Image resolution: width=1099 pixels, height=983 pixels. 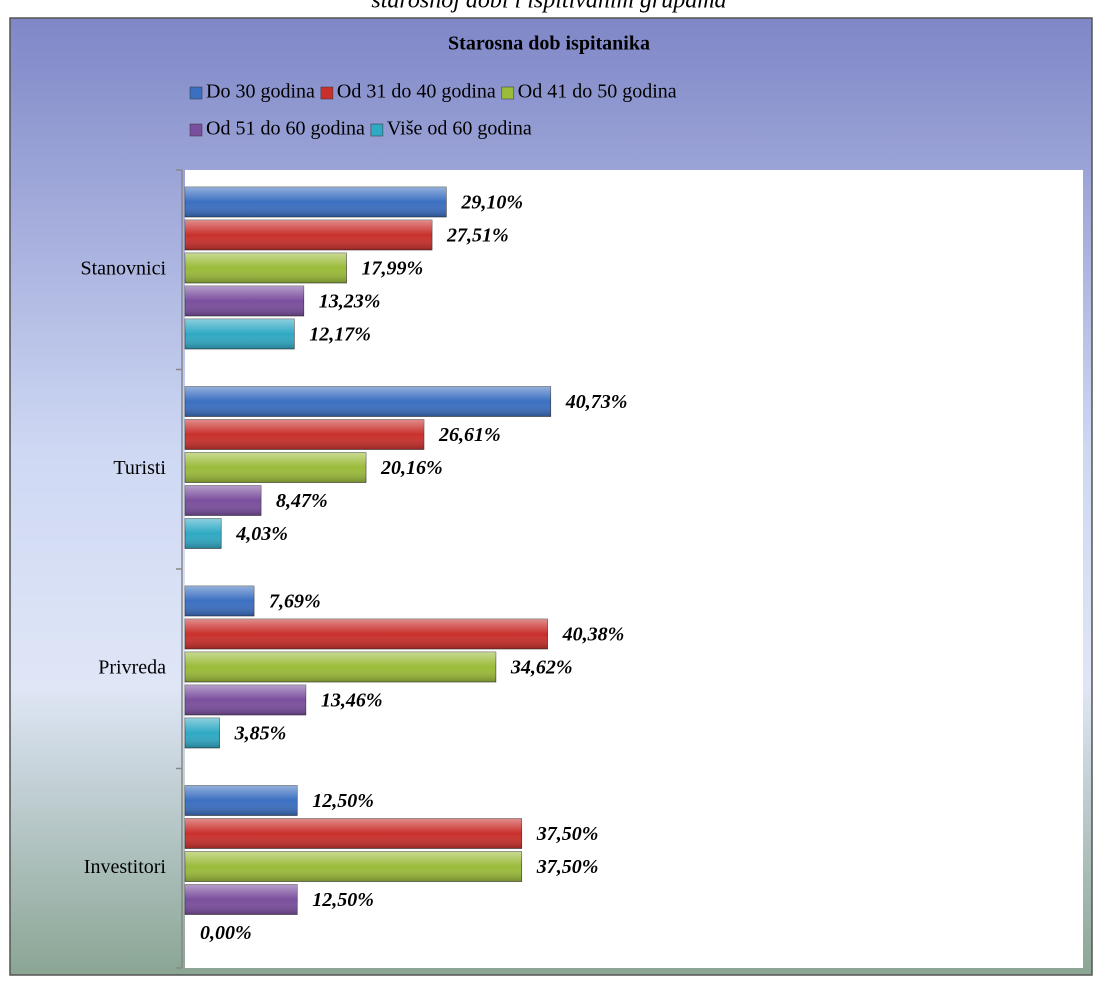 What do you see at coordinates (469, 435) in the screenshot?
I see `data-label: 26,61%` at bounding box center [469, 435].